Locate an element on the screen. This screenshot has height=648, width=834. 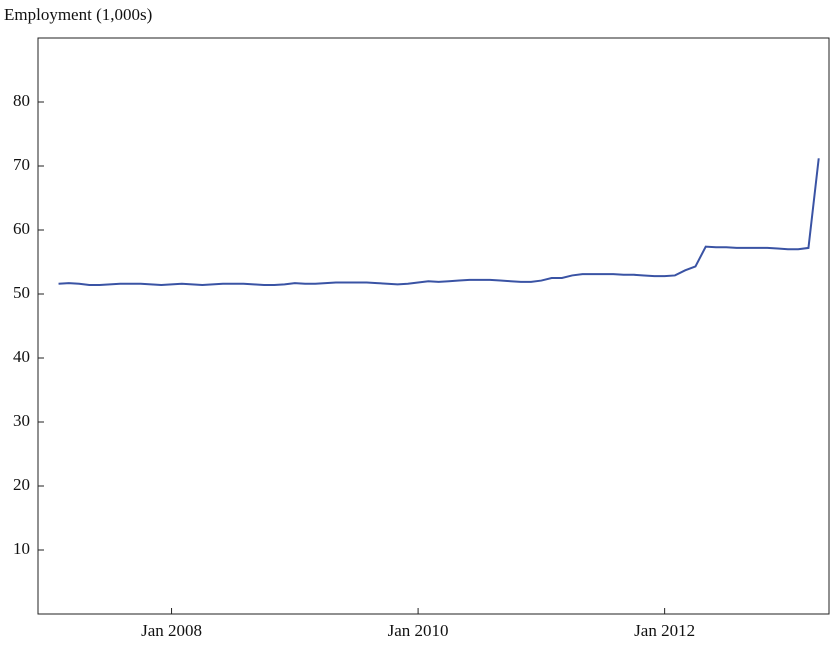
y-tick-label: 10 is located at coordinates (21, 548).